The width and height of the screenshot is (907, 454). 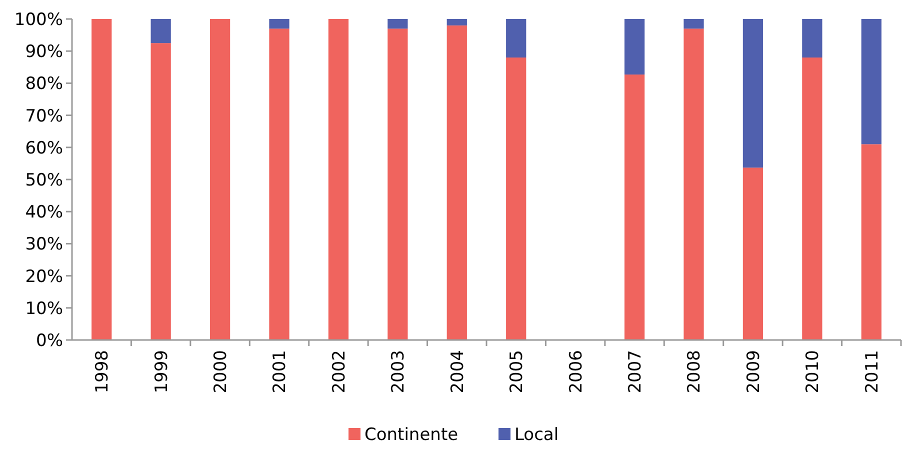 I want to click on legend-label: Continente, so click(x=411, y=434).